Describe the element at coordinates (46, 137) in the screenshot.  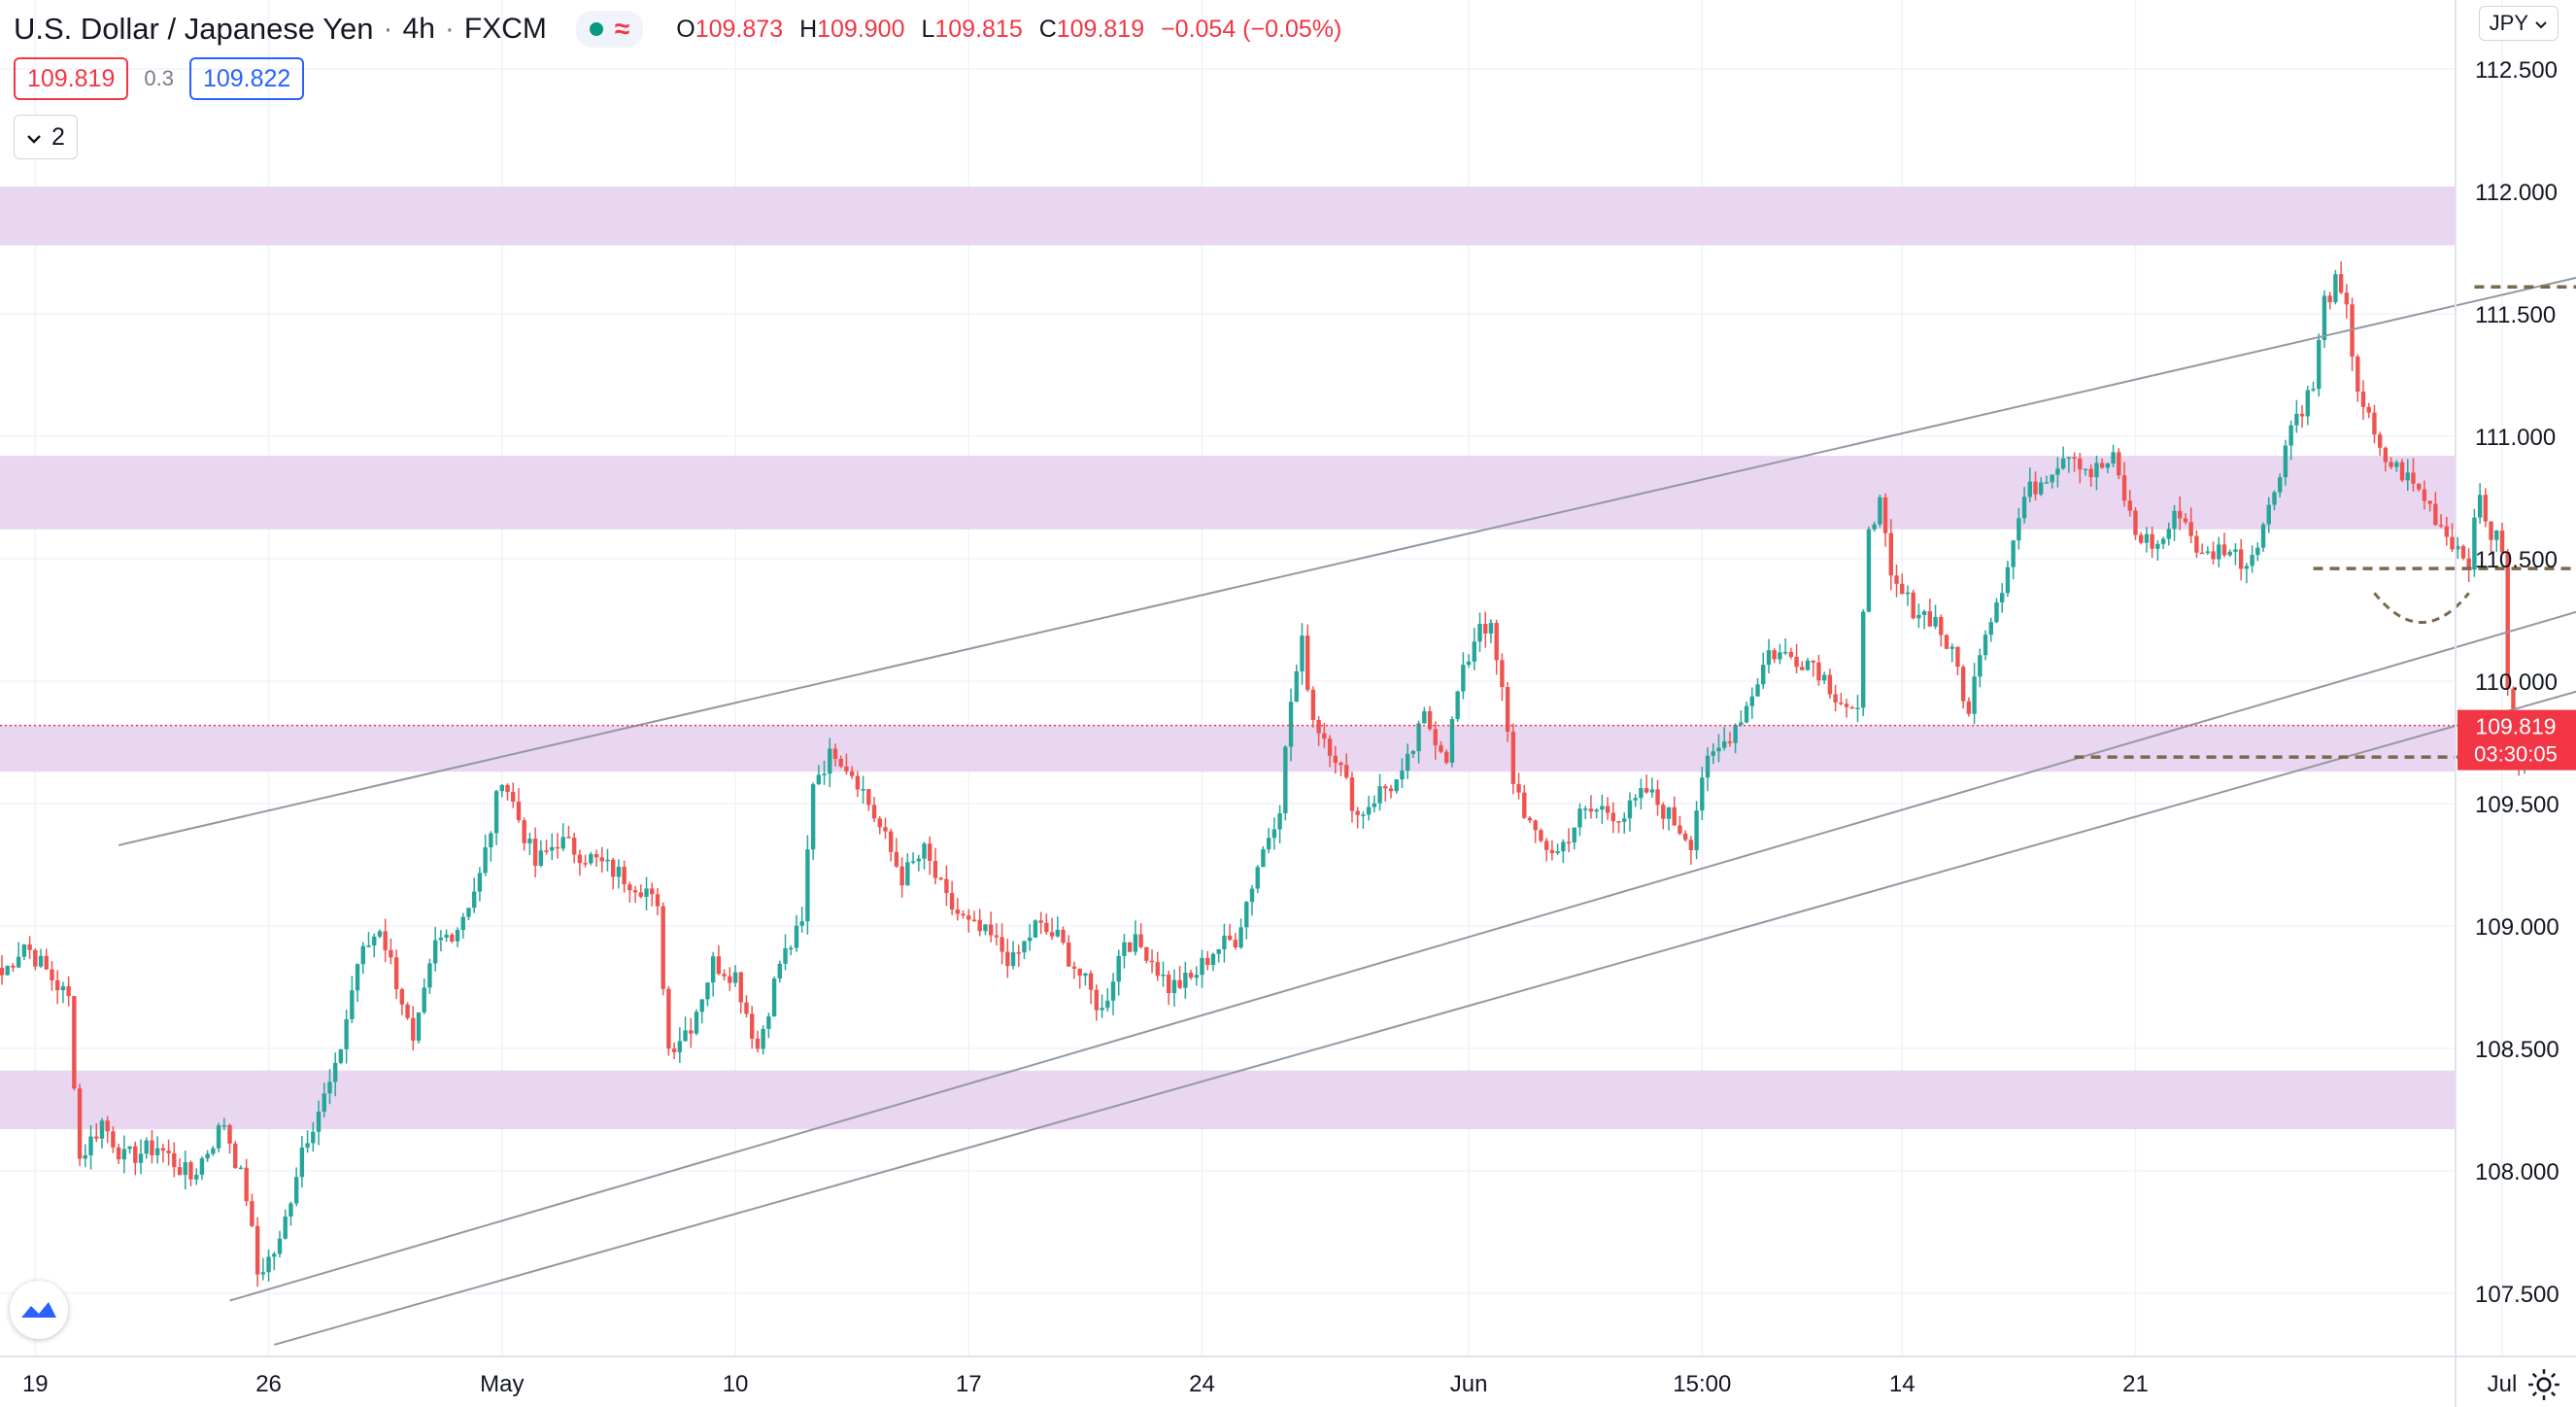
I see `indicators-toggle: 2` at that location.